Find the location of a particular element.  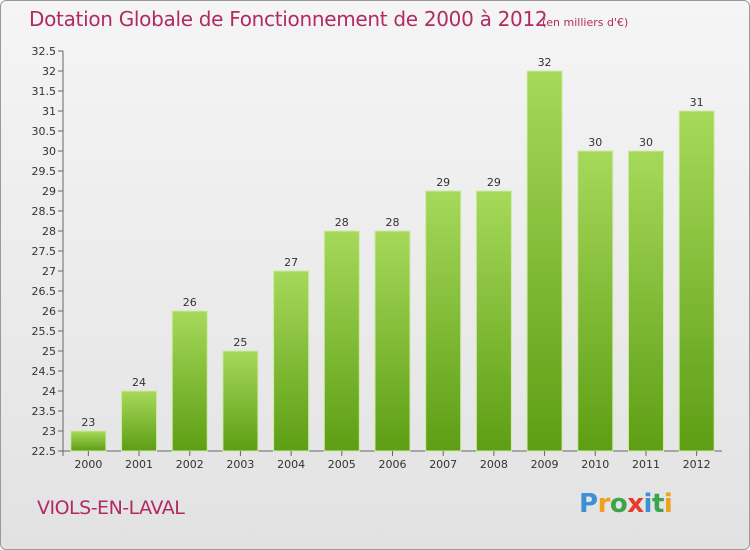

y-tick-label: 29 is located at coordinates (49, 191).